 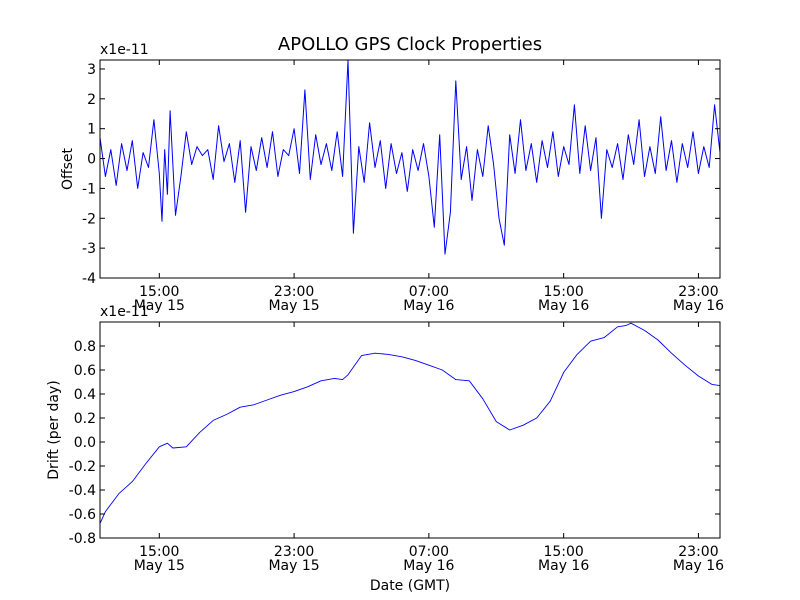 What do you see at coordinates (410, 586) in the screenshot?
I see `x-axis-label: Date (GMT)` at bounding box center [410, 586].